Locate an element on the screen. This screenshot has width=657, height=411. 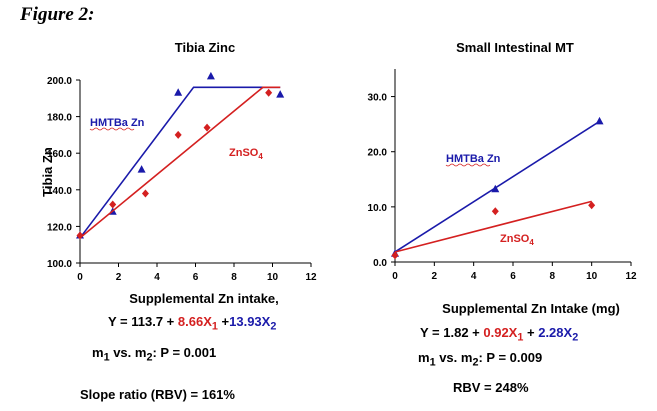
x-axis-label: Supplemental Zn intake, is located at coordinates (204, 298).